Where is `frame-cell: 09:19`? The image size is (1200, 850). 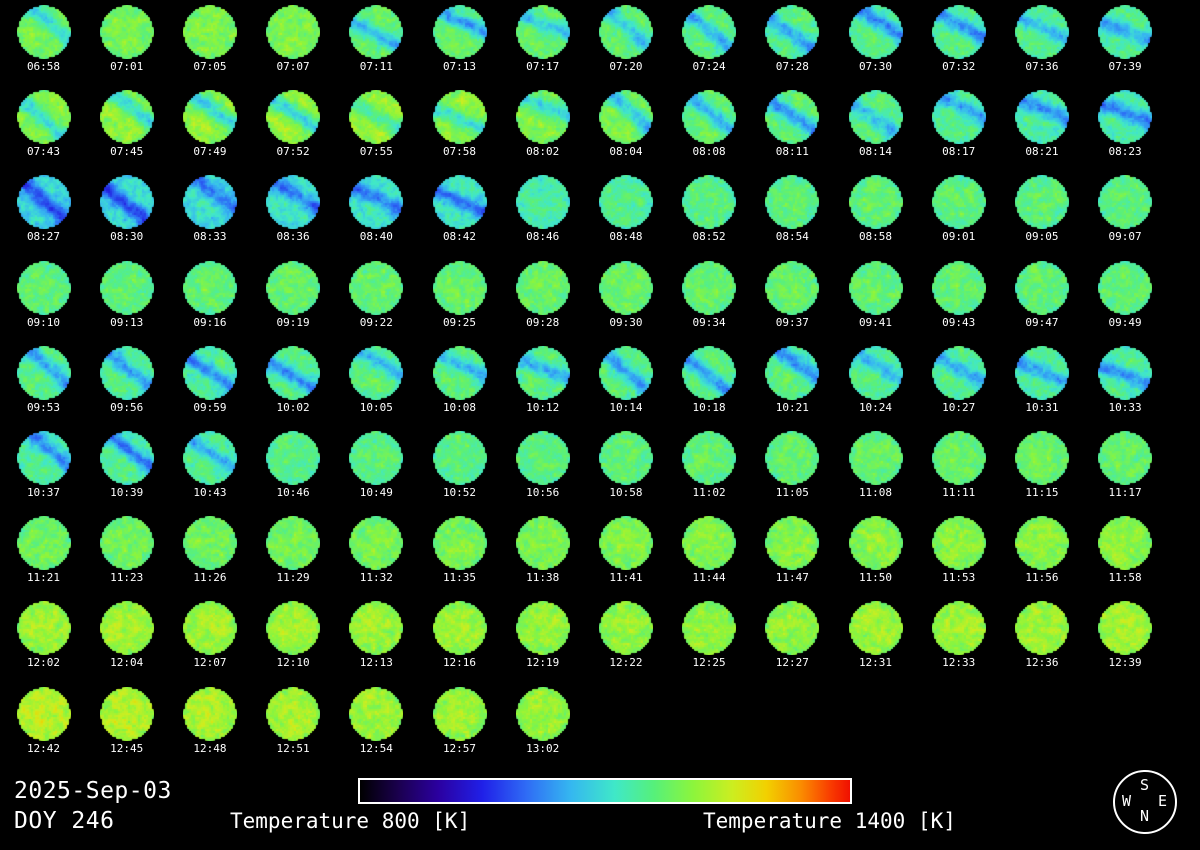 frame-cell: 09:19 is located at coordinates (293, 300).